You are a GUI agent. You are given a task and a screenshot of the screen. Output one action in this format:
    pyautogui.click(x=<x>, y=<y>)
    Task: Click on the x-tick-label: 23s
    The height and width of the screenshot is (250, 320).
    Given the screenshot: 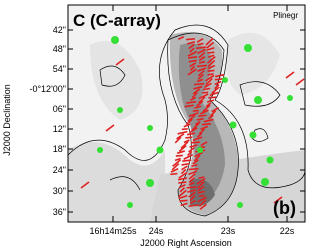 What is the action you would take?
    pyautogui.click(x=228, y=231)
    